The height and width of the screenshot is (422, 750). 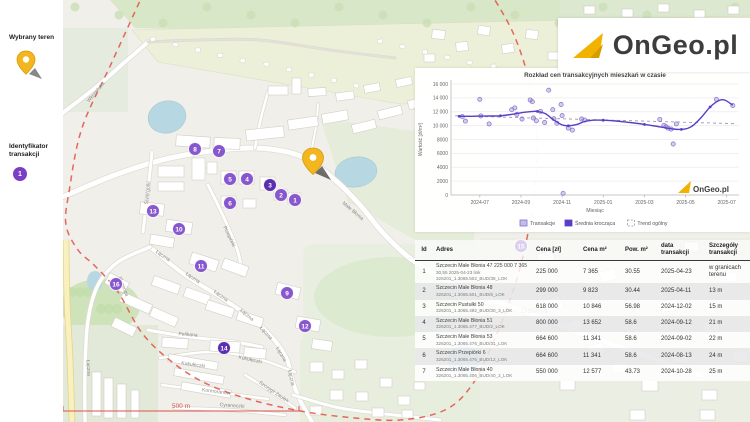 I want to click on svg-text: 7, so click(x=219, y=151).